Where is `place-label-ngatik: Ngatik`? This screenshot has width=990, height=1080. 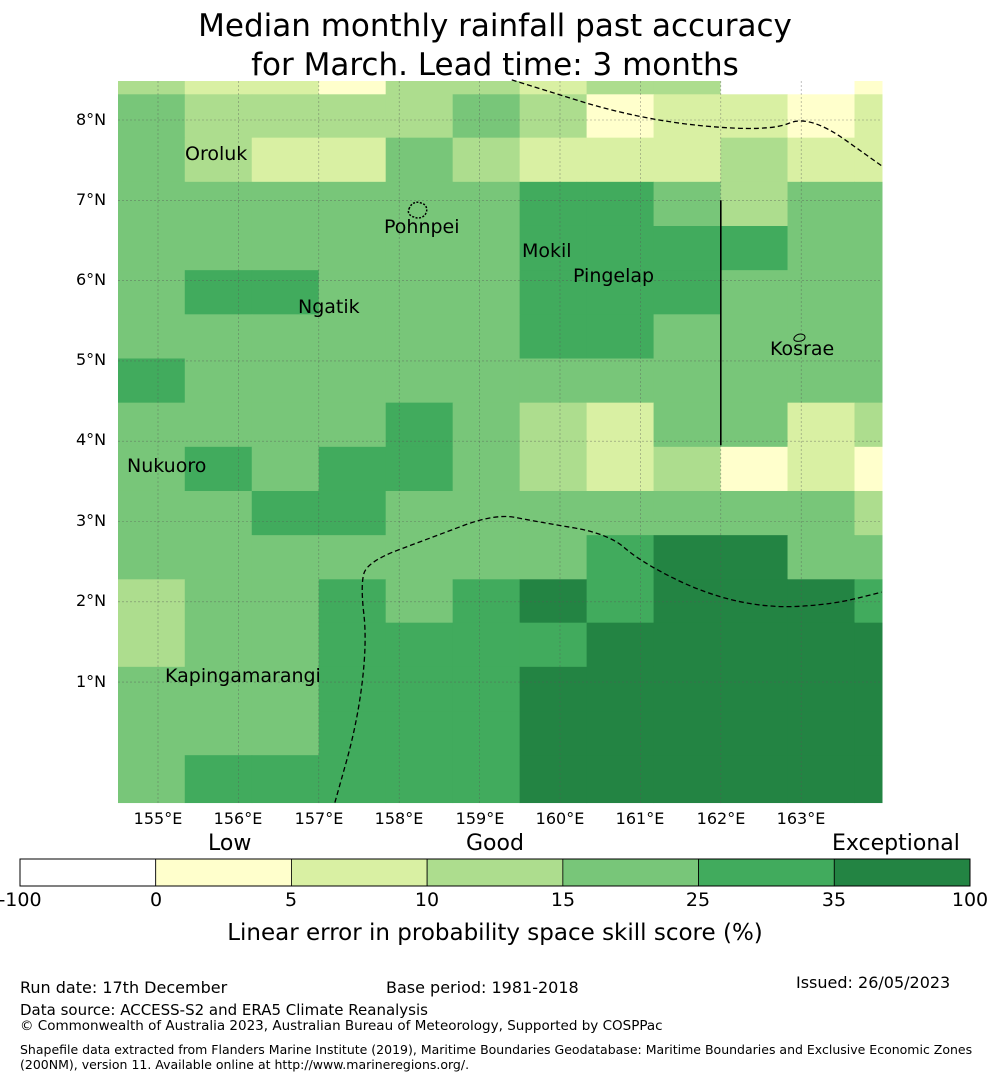
place-label-ngatik: Ngatik is located at coordinates (329, 307).